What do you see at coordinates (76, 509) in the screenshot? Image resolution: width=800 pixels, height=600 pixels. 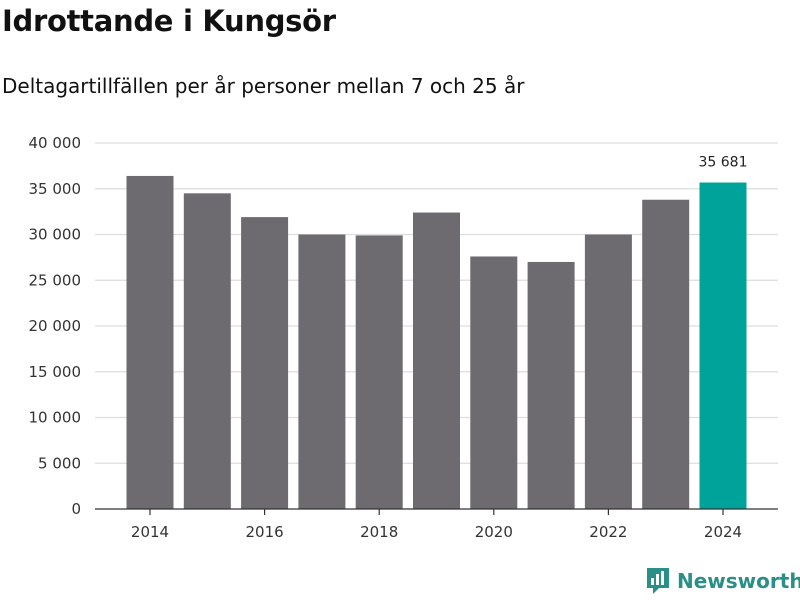 I see `y-tick-label: 0` at bounding box center [76, 509].